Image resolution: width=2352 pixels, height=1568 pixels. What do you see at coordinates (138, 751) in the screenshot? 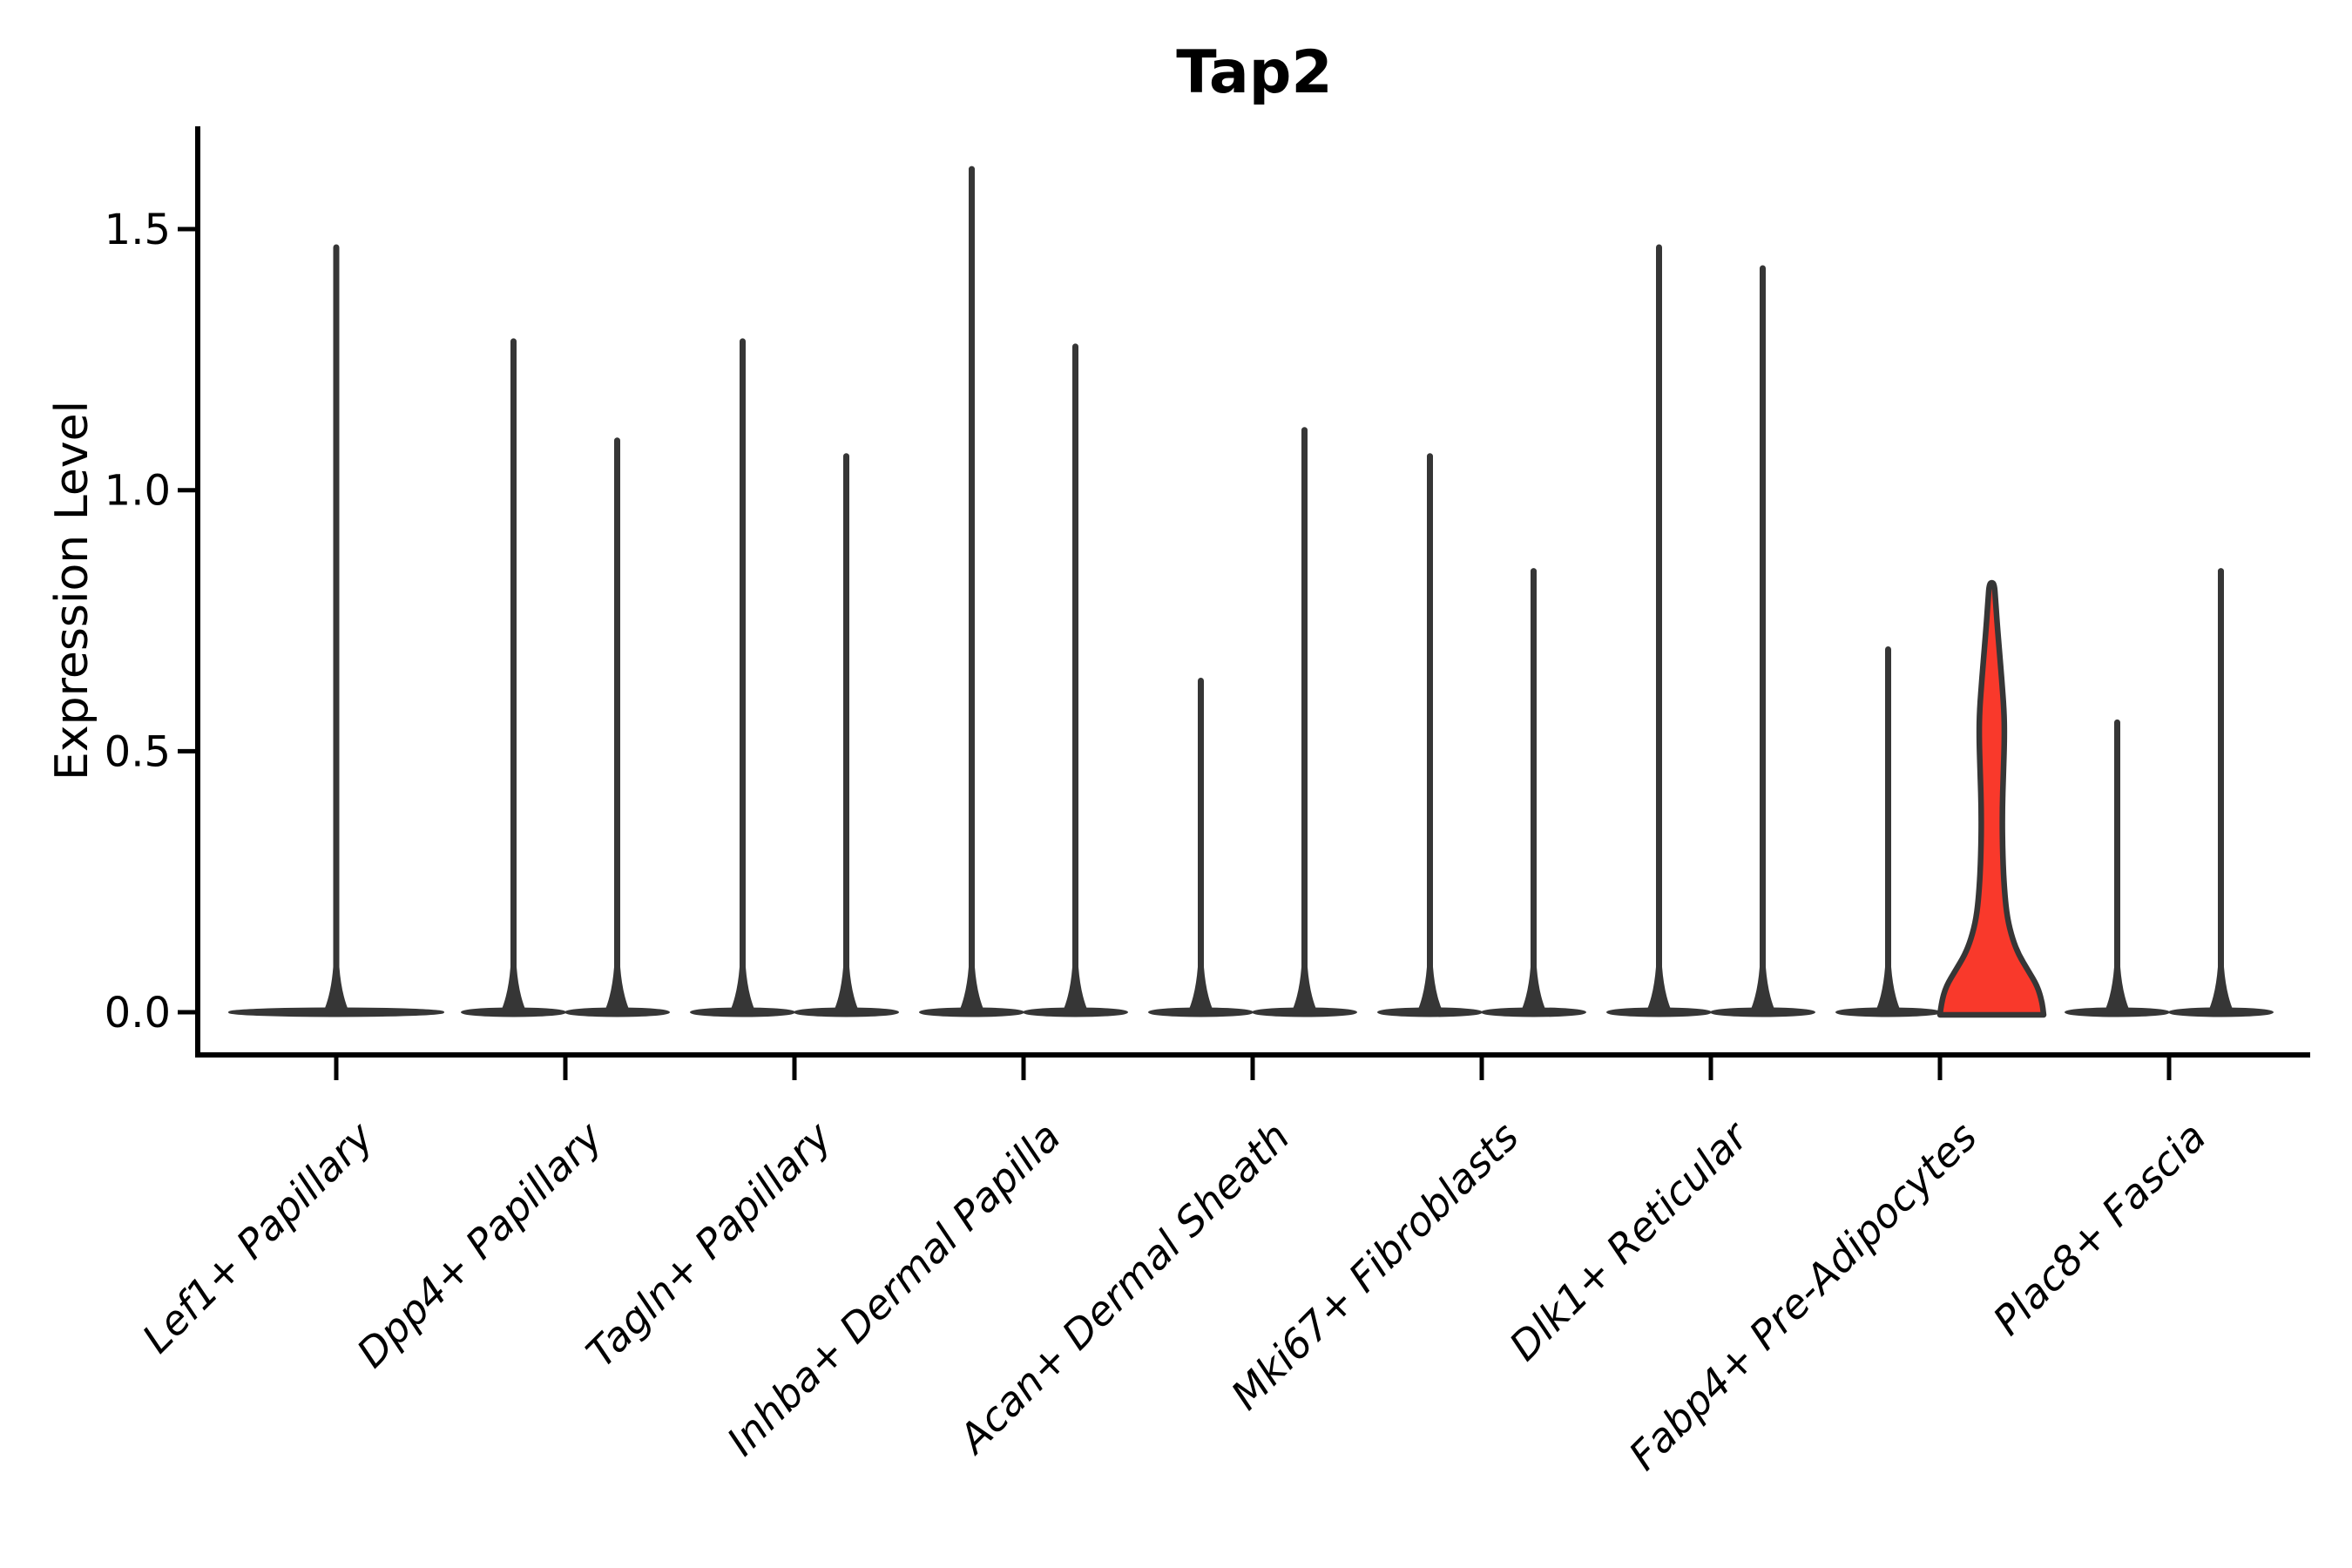
I see `y-tick-label: 0.5` at bounding box center [138, 751].